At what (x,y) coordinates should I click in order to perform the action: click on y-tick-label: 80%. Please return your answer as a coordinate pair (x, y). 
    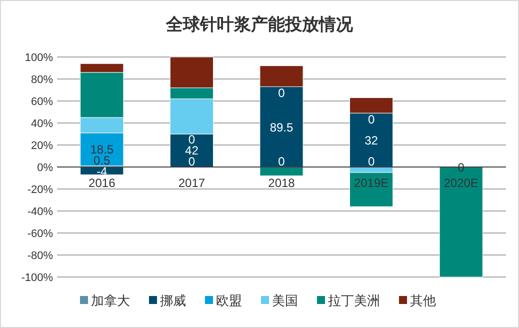
    Looking at the image, I should click on (42, 80).